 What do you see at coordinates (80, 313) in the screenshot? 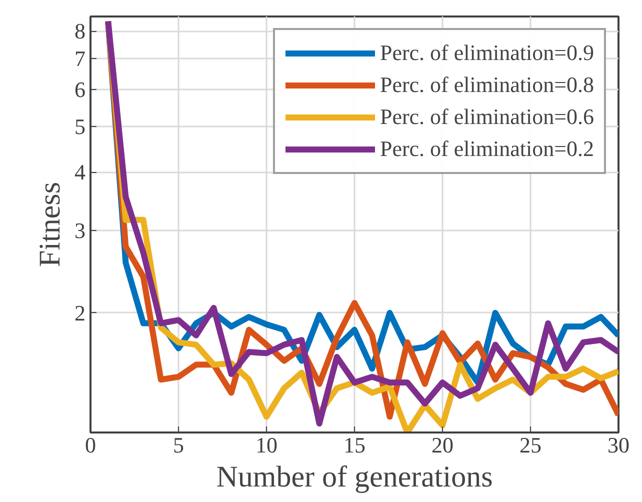
I see `y-tick-label: 2` at bounding box center [80, 313].